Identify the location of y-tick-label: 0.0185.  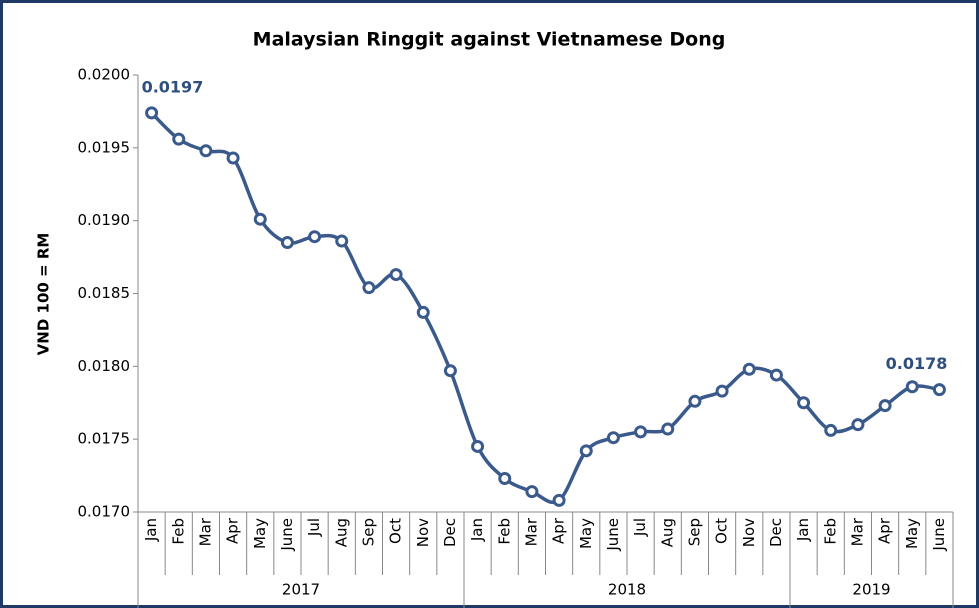
(104, 293).